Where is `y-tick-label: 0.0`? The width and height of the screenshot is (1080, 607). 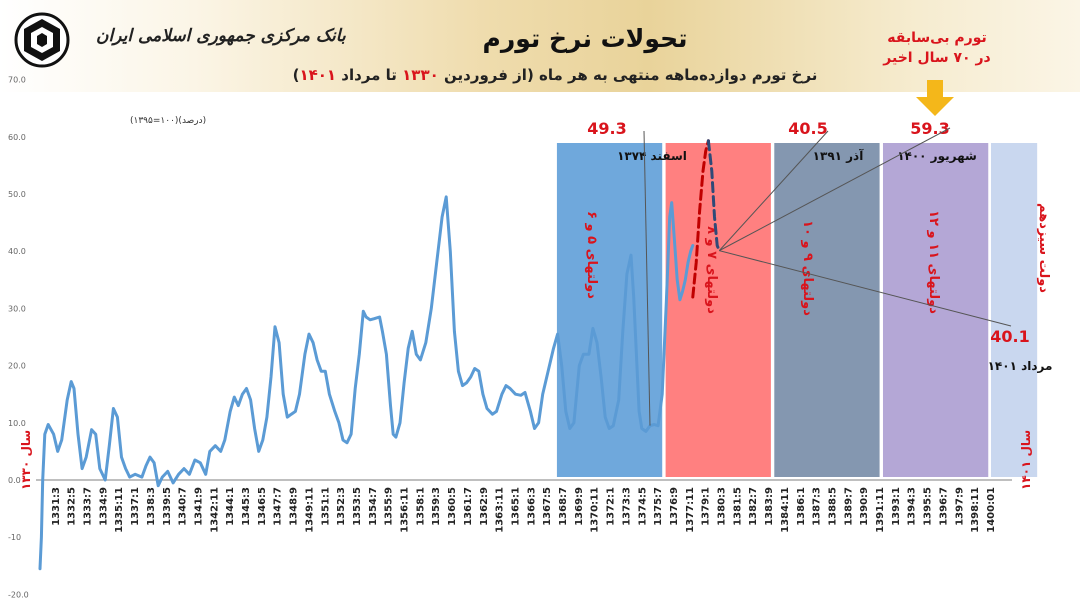 y-tick-label: 0.0 is located at coordinates (14, 480).